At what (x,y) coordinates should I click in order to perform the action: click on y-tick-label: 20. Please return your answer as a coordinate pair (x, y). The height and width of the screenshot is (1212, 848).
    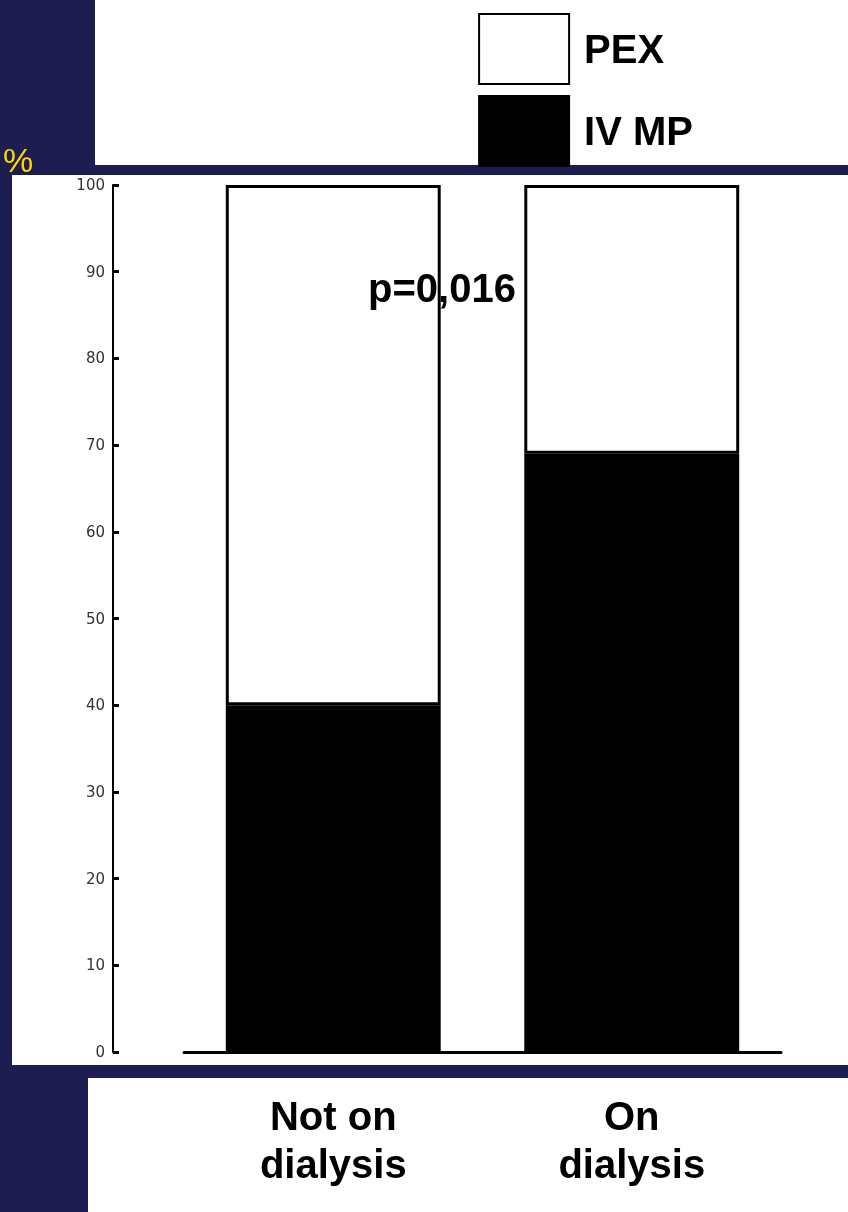
    Looking at the image, I should click on (95, 878).